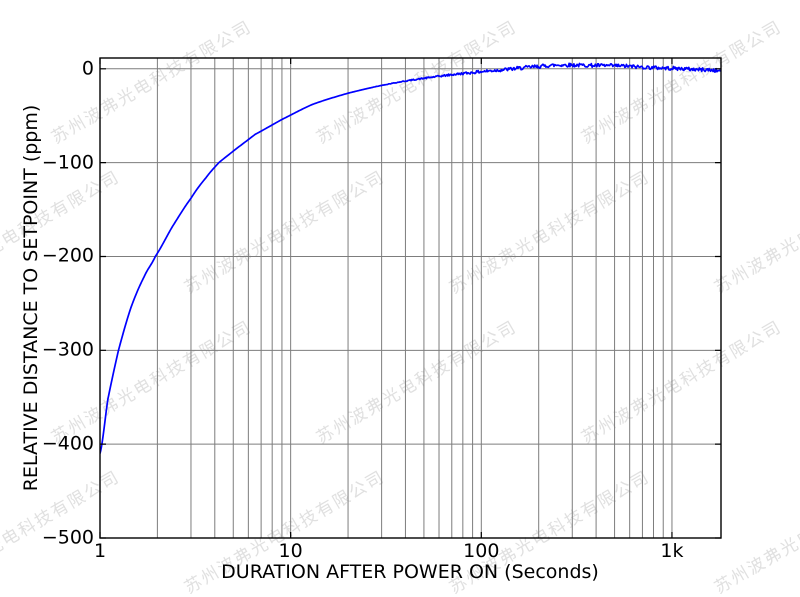 The width and height of the screenshot is (800, 597). Describe the element at coordinates (410, 572) in the screenshot. I see `x-axis-label: DURATION AFTER POWER ON (Seconds)` at that location.